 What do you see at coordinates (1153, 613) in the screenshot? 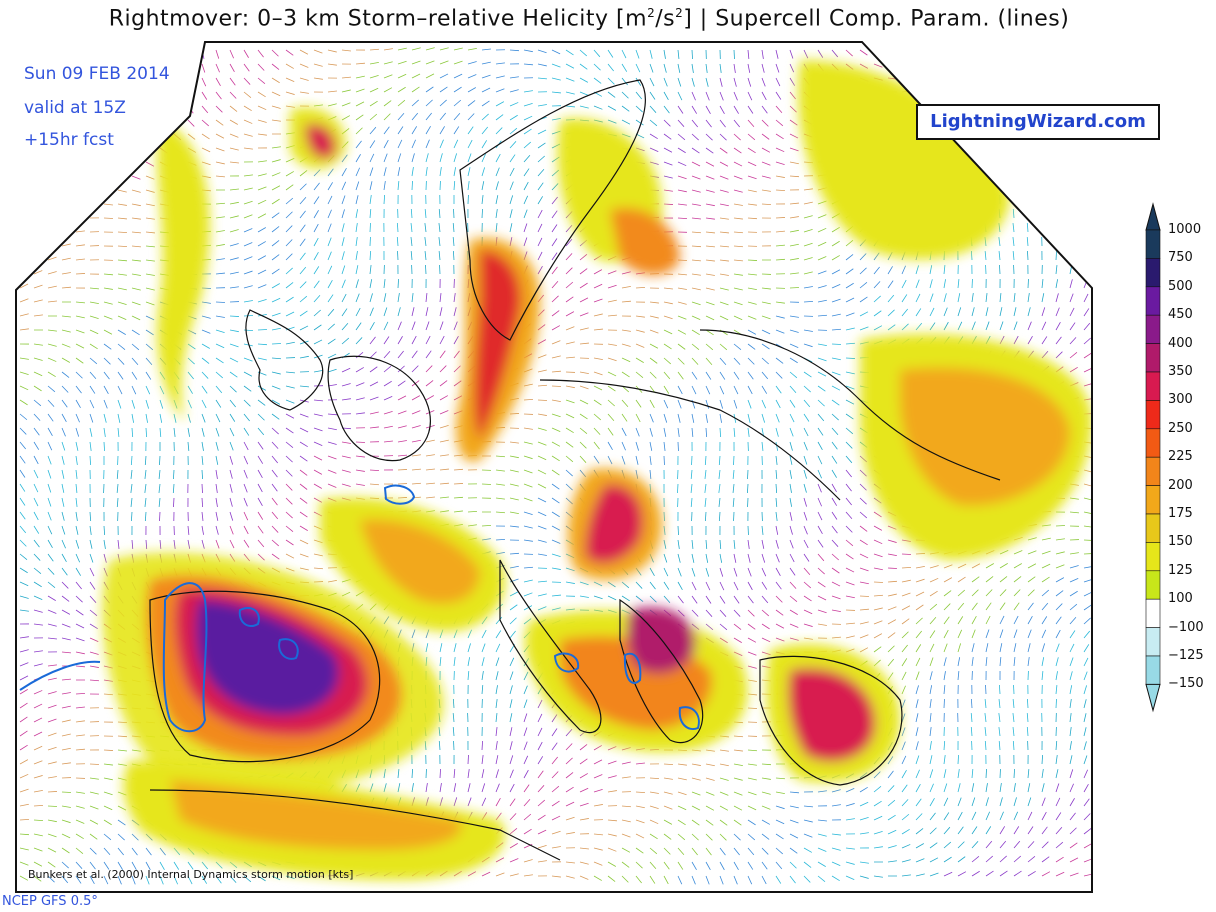
I see `colorbar-swatch` at bounding box center [1153, 613].